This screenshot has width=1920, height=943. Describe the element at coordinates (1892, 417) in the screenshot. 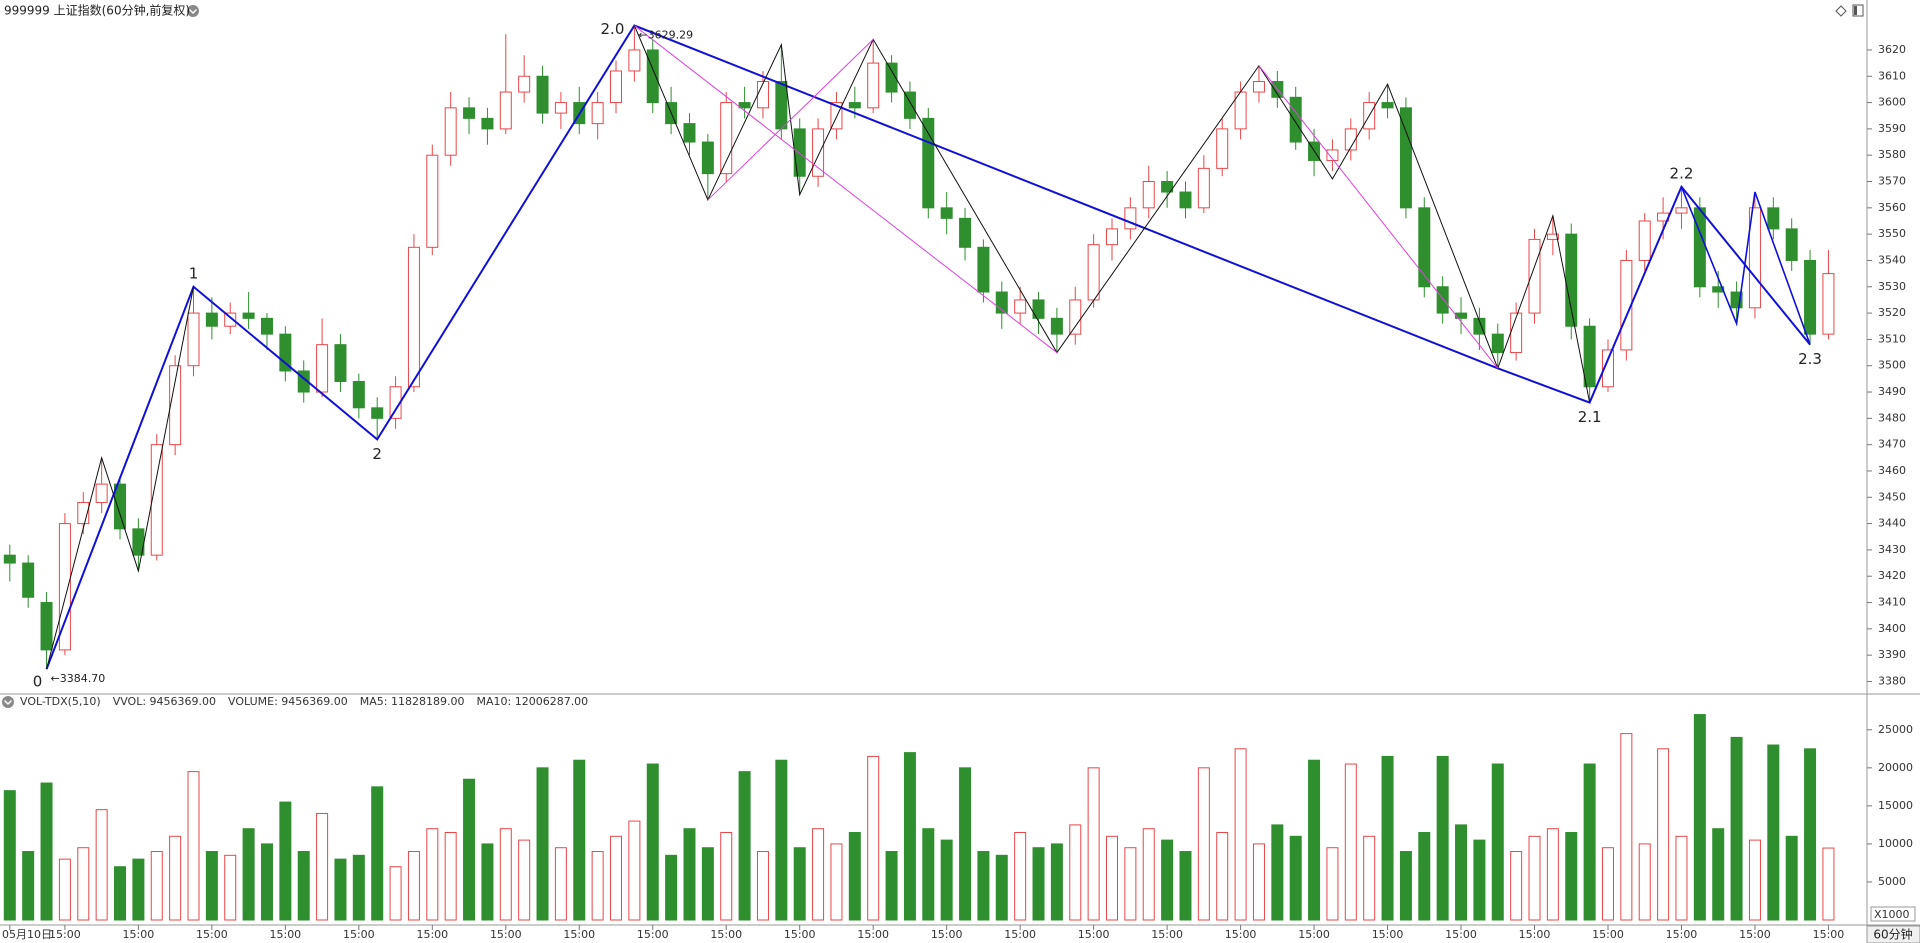

I see `y-tick-label: 3480` at that location.